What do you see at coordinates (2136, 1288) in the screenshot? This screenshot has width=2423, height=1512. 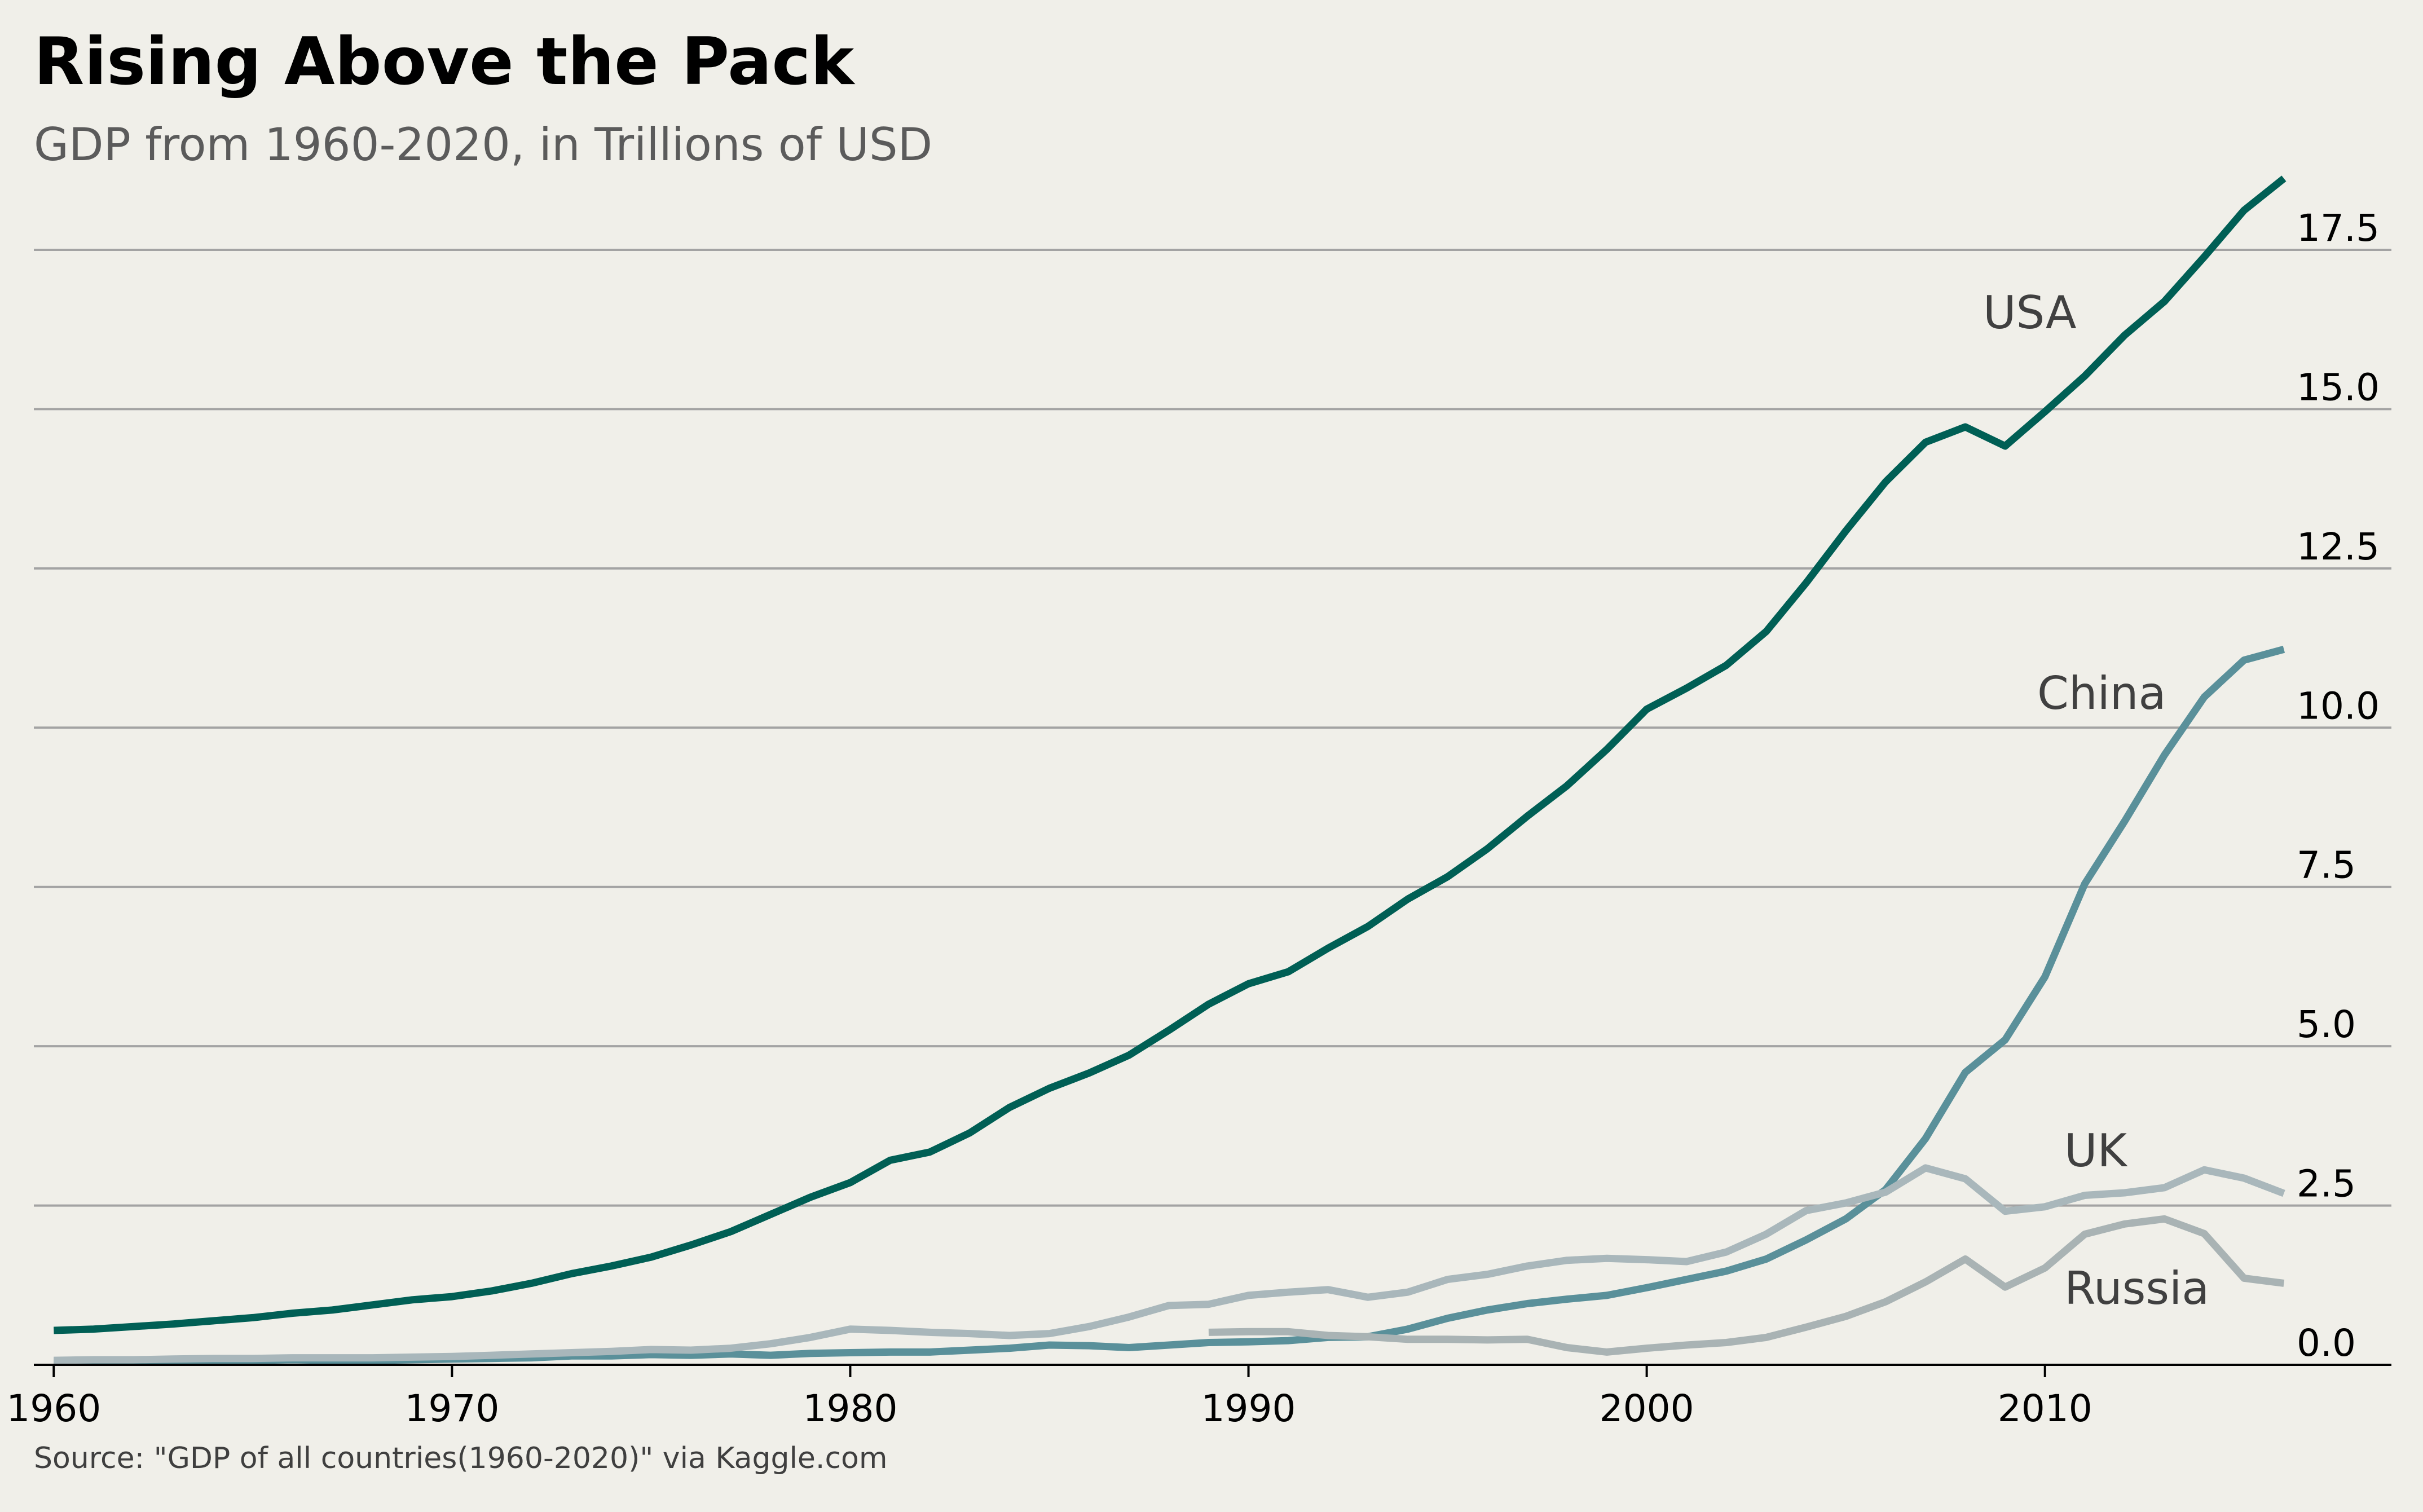 I see `series-label-russia: Russia` at bounding box center [2136, 1288].